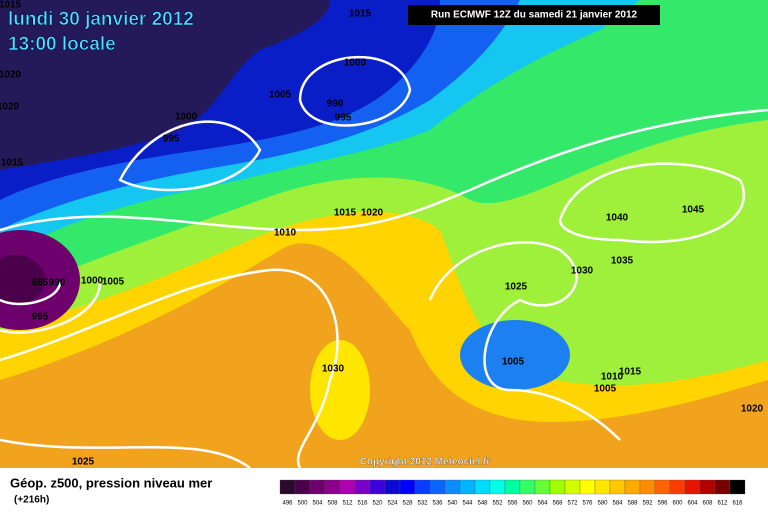  What do you see at coordinates (557, 504) in the screenshot?
I see `scale-label: 568` at bounding box center [557, 504].